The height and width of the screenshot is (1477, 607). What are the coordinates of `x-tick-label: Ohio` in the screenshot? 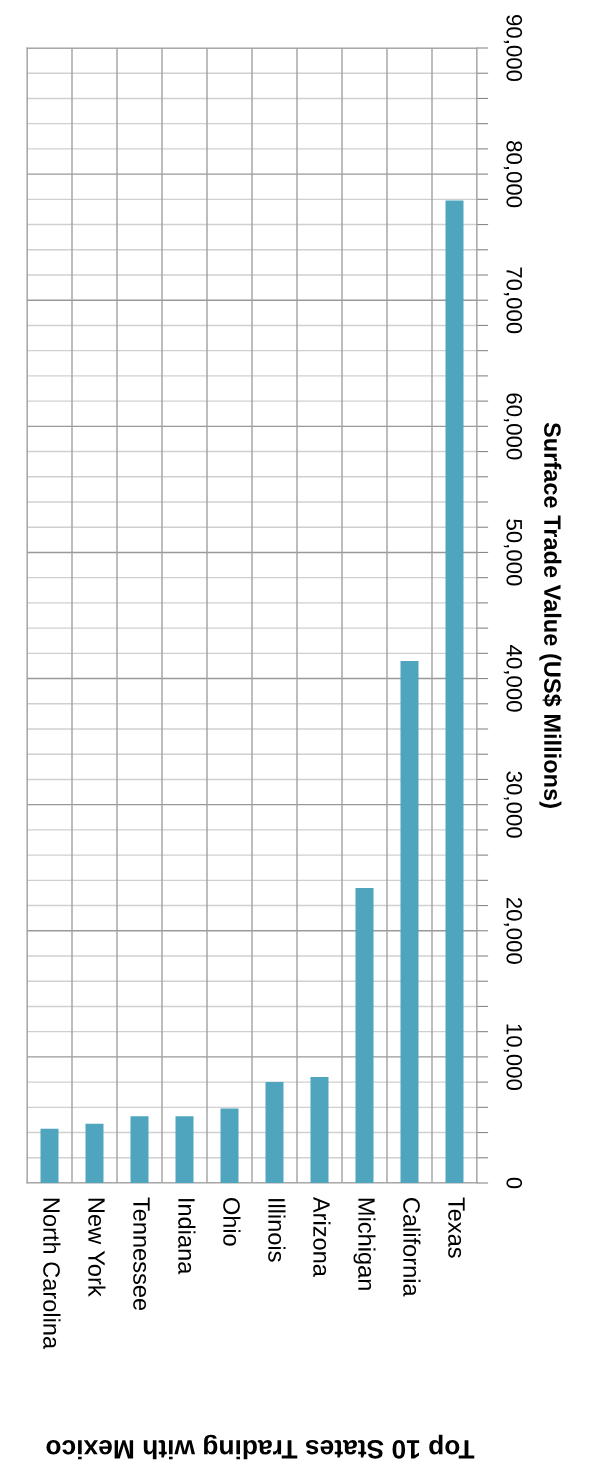 It's located at (232, 1222).